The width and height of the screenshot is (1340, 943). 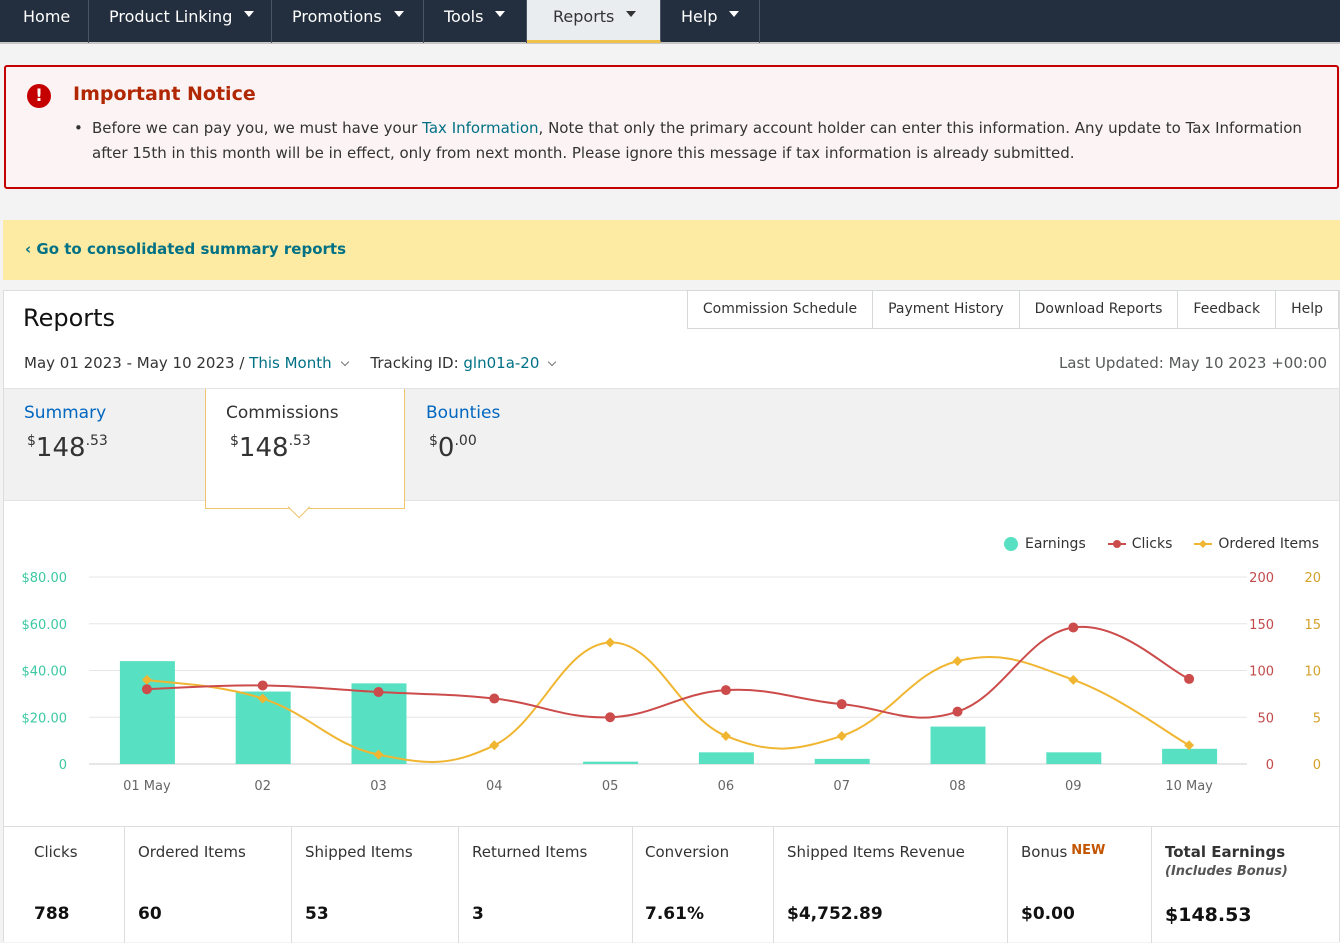 What do you see at coordinates (1010, 544) in the screenshot?
I see `earnings-dot-icon` at bounding box center [1010, 544].